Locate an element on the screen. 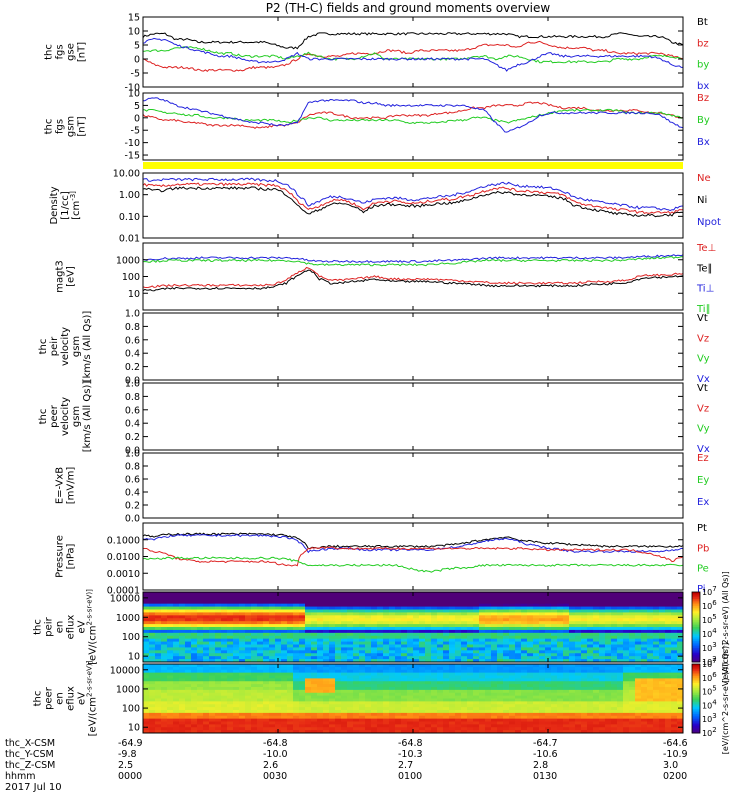 The image size is (750, 800). series-line-ti is located at coordinates (413, 261).